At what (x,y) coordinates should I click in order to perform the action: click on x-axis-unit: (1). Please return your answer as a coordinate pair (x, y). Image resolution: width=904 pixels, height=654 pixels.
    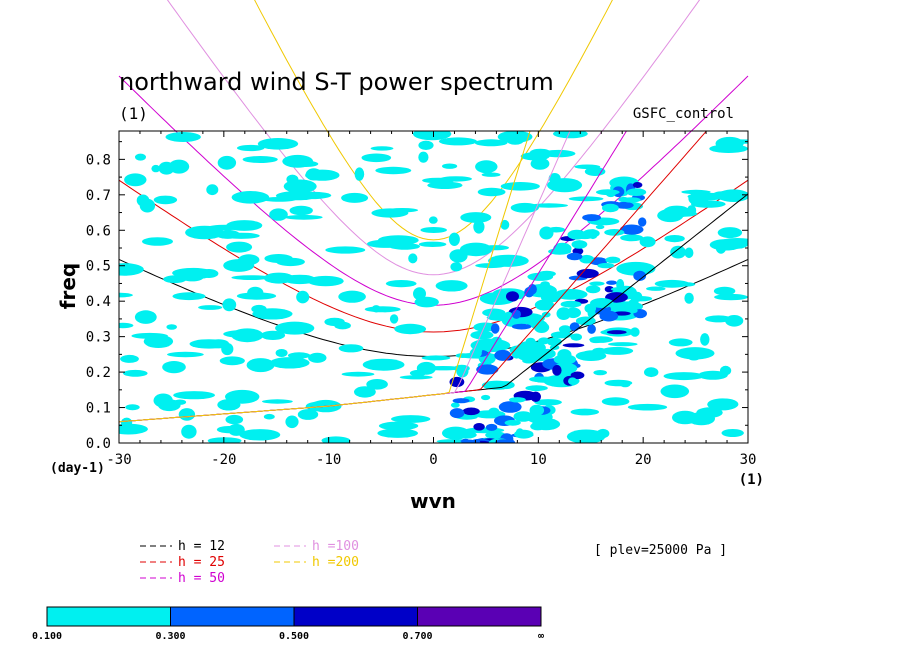
    Looking at the image, I should click on (751, 480).